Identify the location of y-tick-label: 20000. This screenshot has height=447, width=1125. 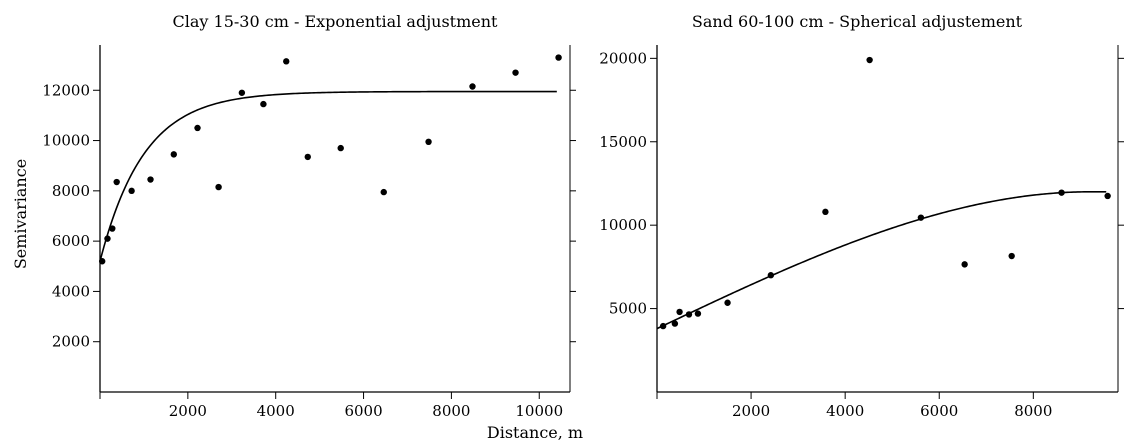
(623, 58).